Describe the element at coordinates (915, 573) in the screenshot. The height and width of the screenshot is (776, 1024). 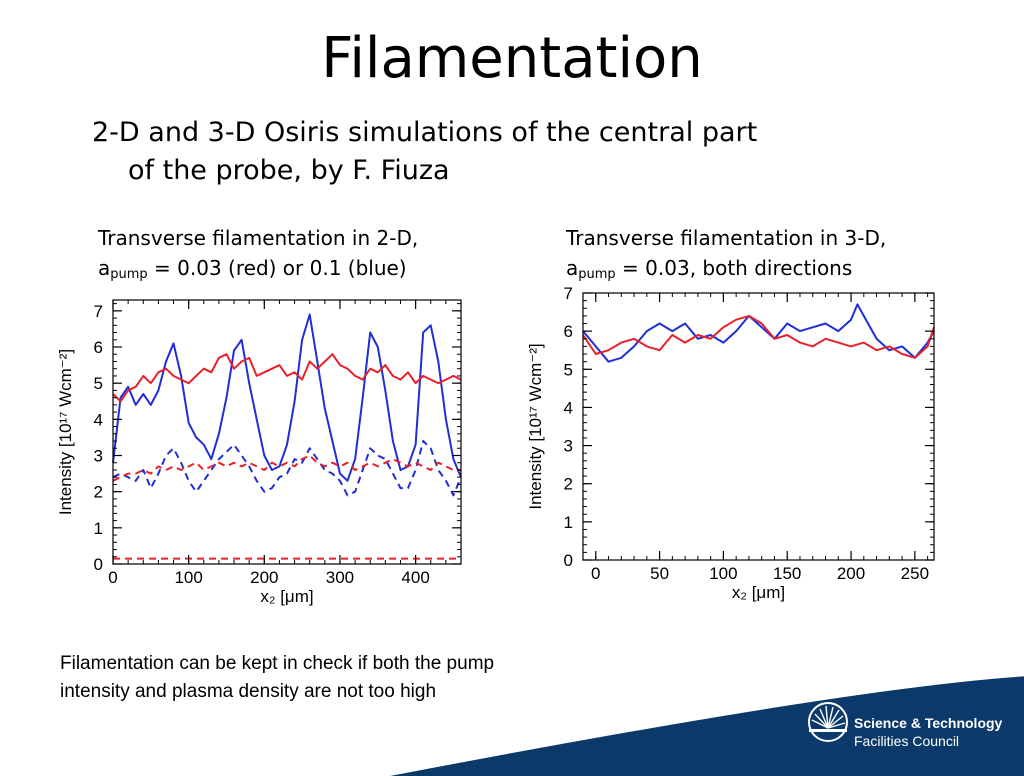
I see `x-tick-label: 250` at that location.